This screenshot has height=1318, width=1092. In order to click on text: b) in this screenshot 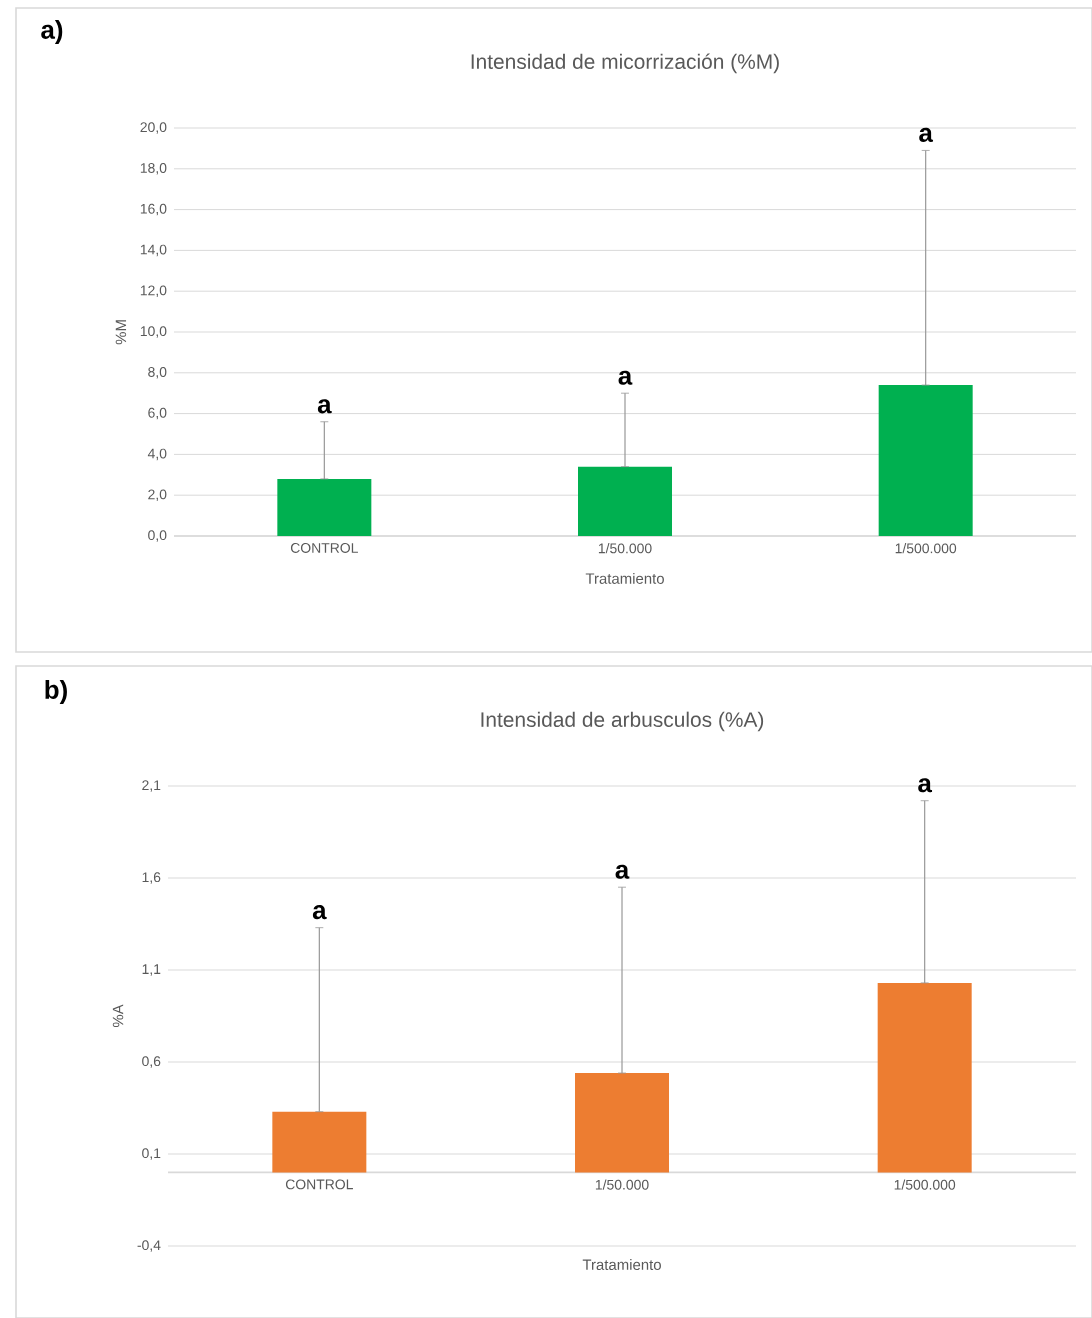, I will do `click(56, 692)`.